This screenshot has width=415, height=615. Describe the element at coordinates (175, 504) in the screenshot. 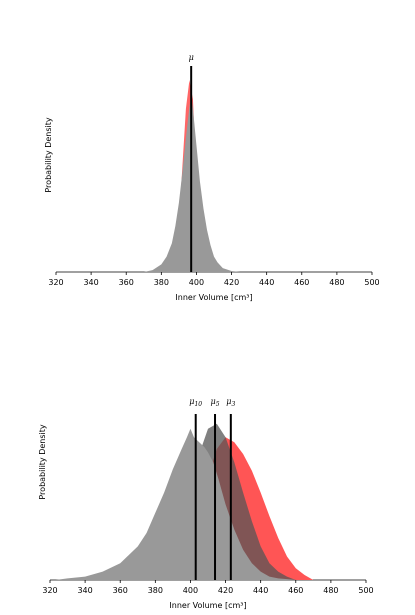

I see `series-2-area` at that location.